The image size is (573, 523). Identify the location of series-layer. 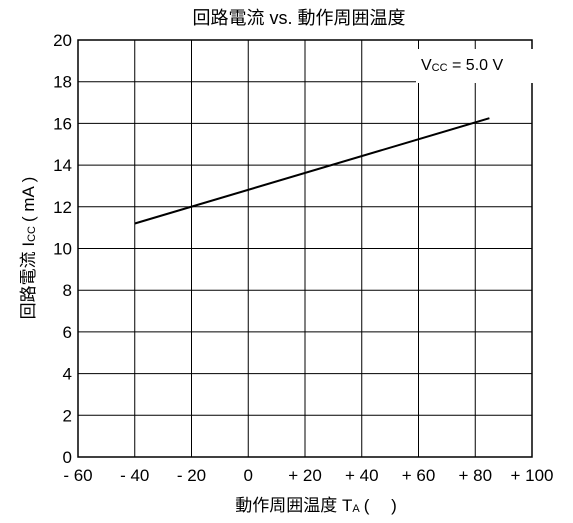
(312, 171).